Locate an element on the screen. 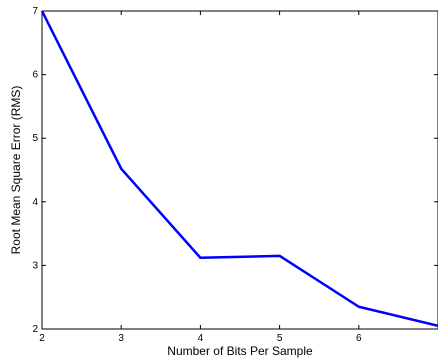 This screenshot has height=362, width=438. y-tick-label: 3 is located at coordinates (35, 265).